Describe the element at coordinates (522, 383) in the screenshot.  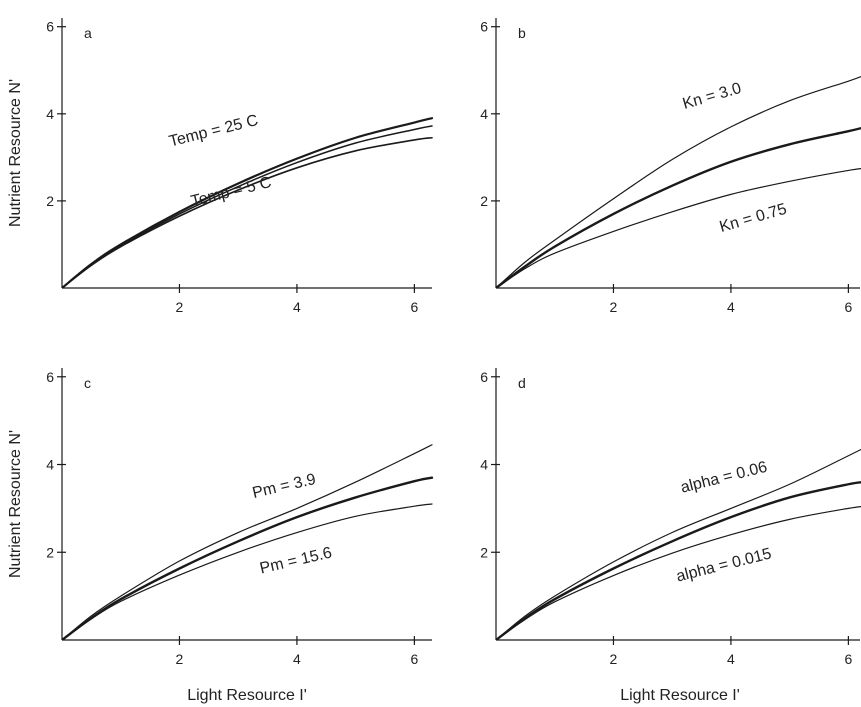
I see `panel-letter: d` at that location.